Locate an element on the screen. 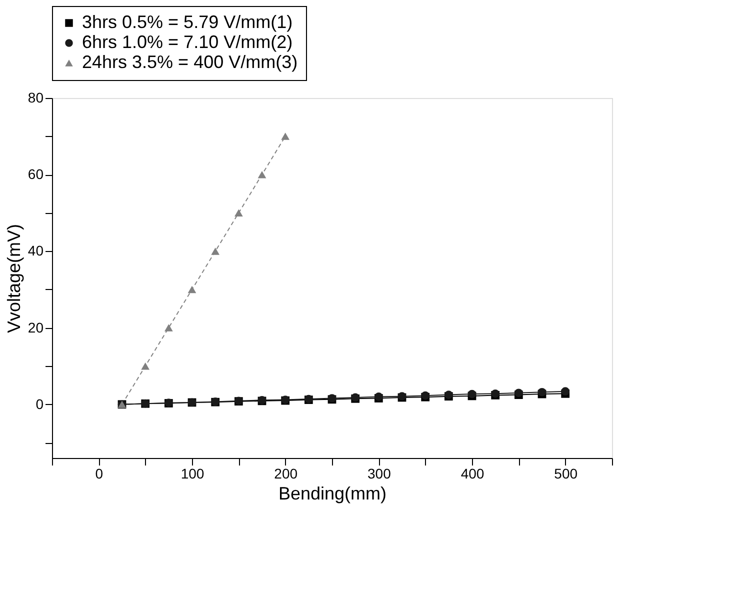  legend-label: 3hrs 0.5% = 5.79 V/mm(1) is located at coordinates (187, 22).